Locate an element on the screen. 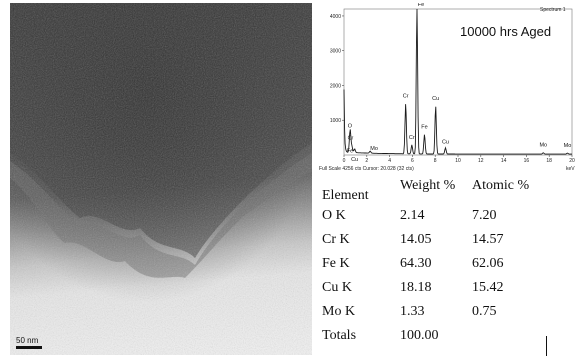 The image size is (576, 358). table-row: Cu K 18.18 15.42 is located at coordinates (432, 288).